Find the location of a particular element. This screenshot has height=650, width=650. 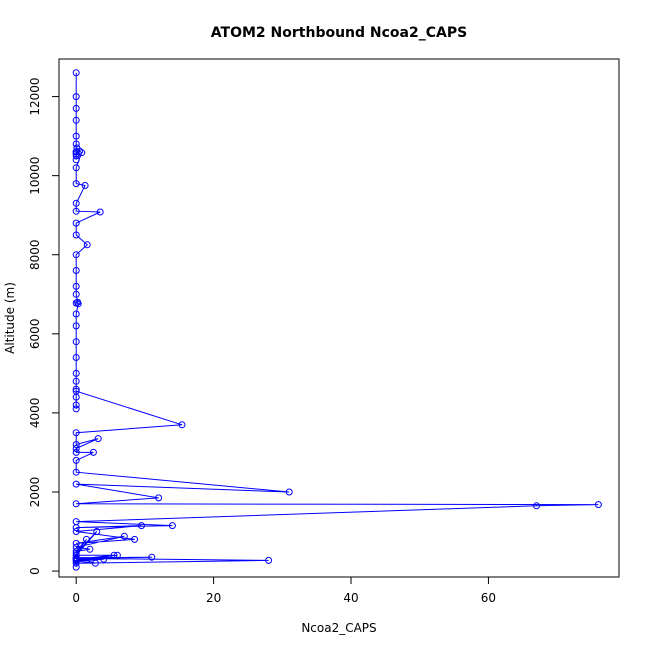

x-axis-title: Ncoa2_CAPS is located at coordinates (338, 628).